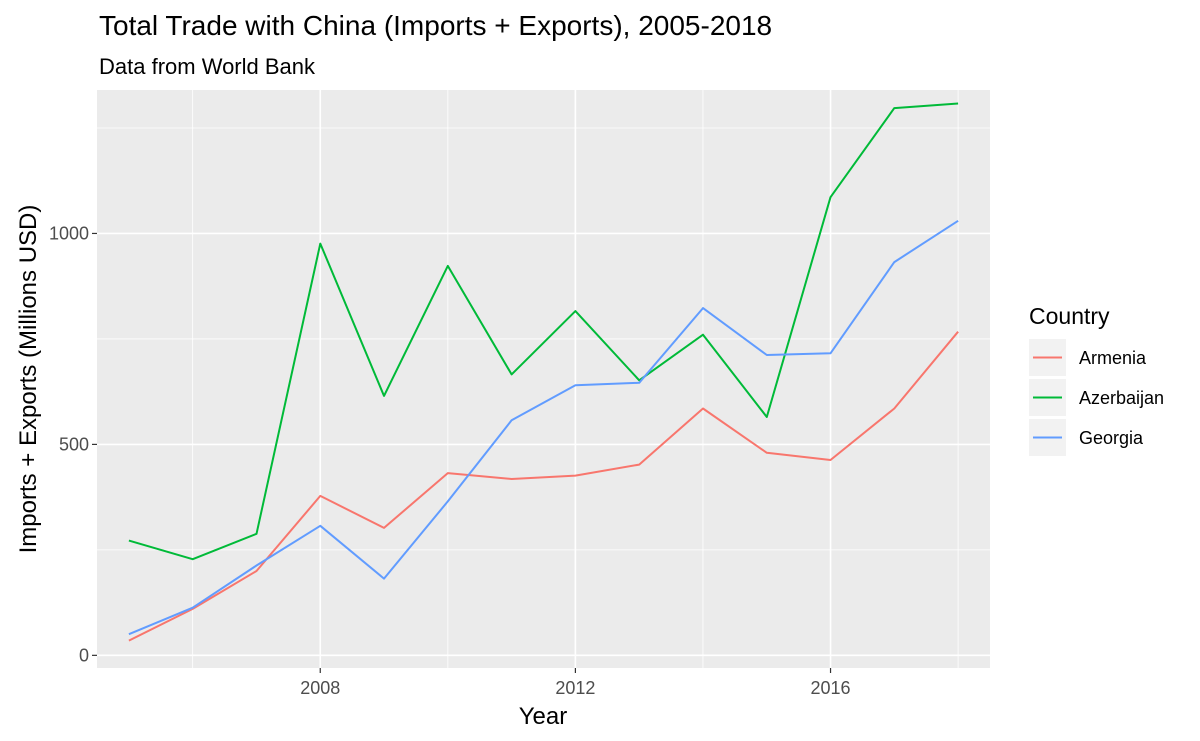 Image resolution: width=1200 pixels, height=741 pixels. I want to click on legend-label-azerbaijan: Azerbaijan, so click(1121, 398).